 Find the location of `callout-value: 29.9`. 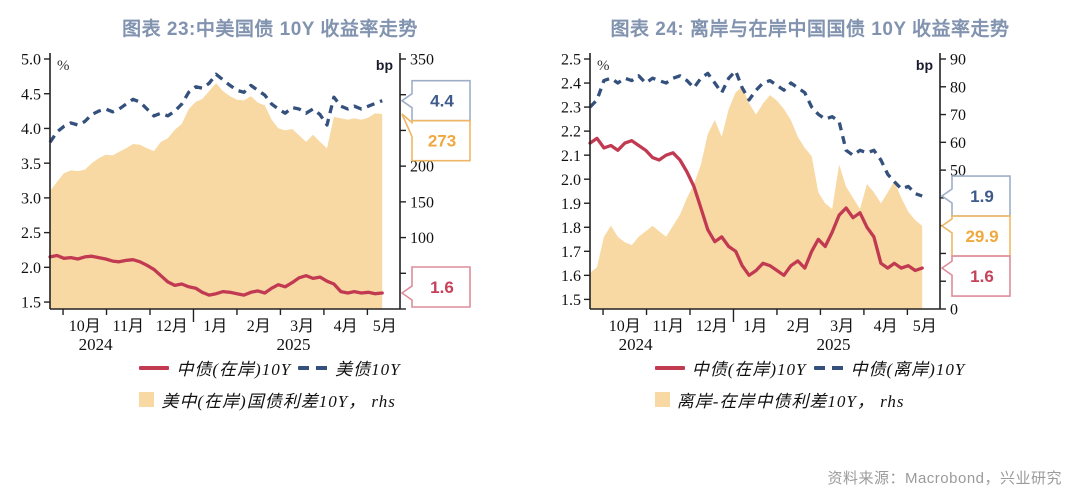

callout-value: 29.9 is located at coordinates (981, 236).